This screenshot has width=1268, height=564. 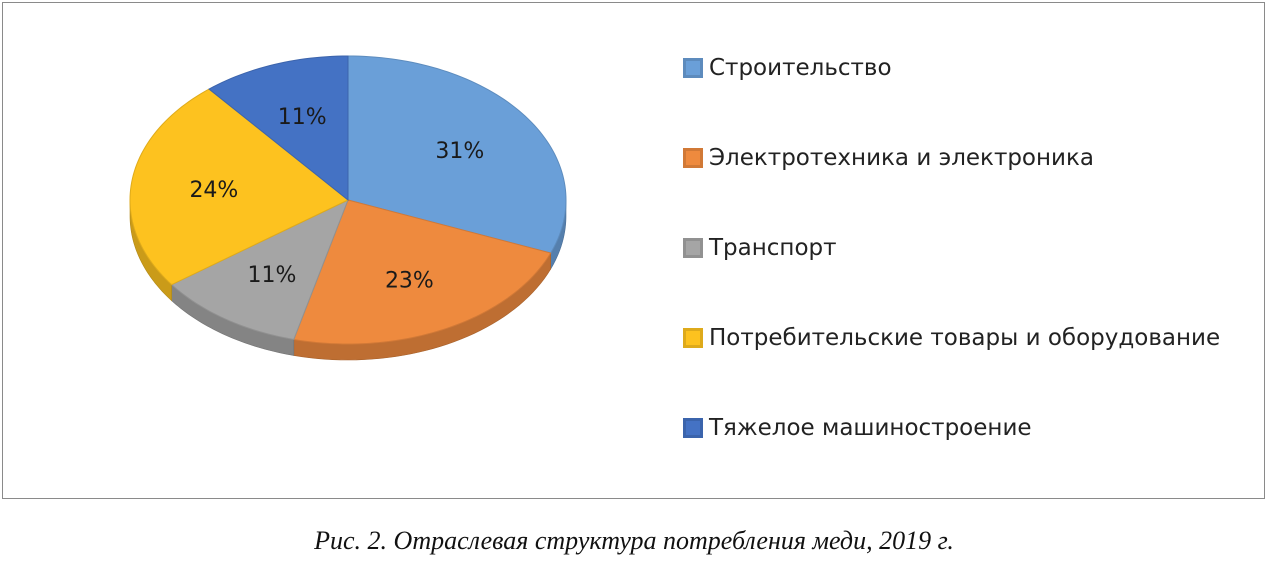 What do you see at coordinates (870, 428) in the screenshot?
I see `legend-label-heavy: Тяжелое машиностроение` at bounding box center [870, 428].